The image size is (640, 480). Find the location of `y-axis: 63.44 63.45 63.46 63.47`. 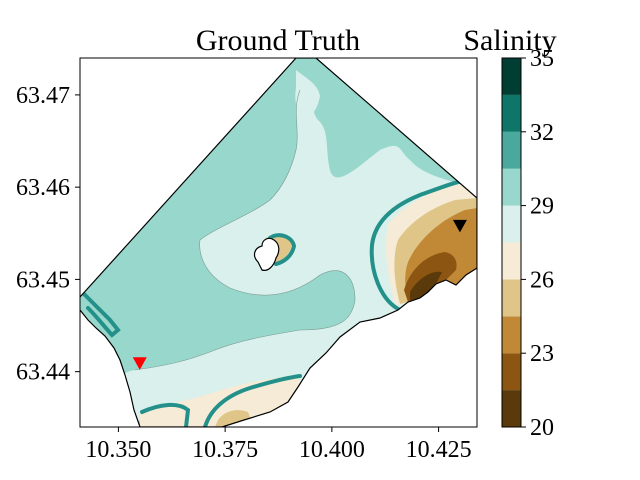

y-axis: 63.44 63.45 63.46 63.47 is located at coordinates (48, 234).